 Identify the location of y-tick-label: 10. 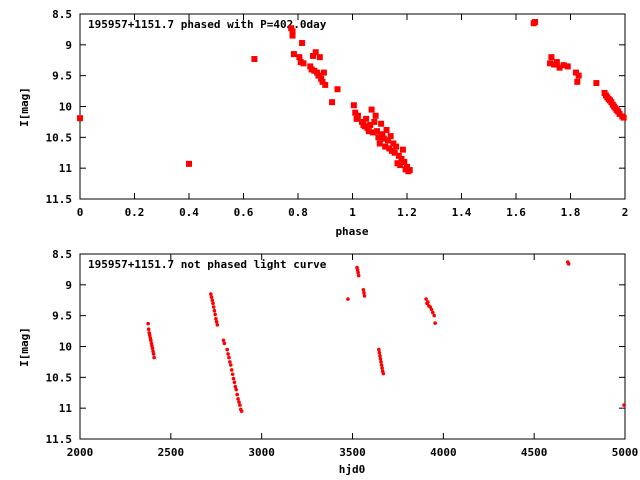
(65, 347).